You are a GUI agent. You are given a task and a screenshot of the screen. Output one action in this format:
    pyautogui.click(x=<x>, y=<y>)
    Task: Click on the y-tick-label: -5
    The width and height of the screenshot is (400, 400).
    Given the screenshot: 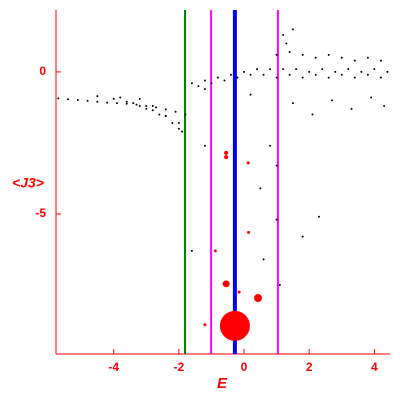 What is the action you would take?
    pyautogui.click(x=40, y=213)
    